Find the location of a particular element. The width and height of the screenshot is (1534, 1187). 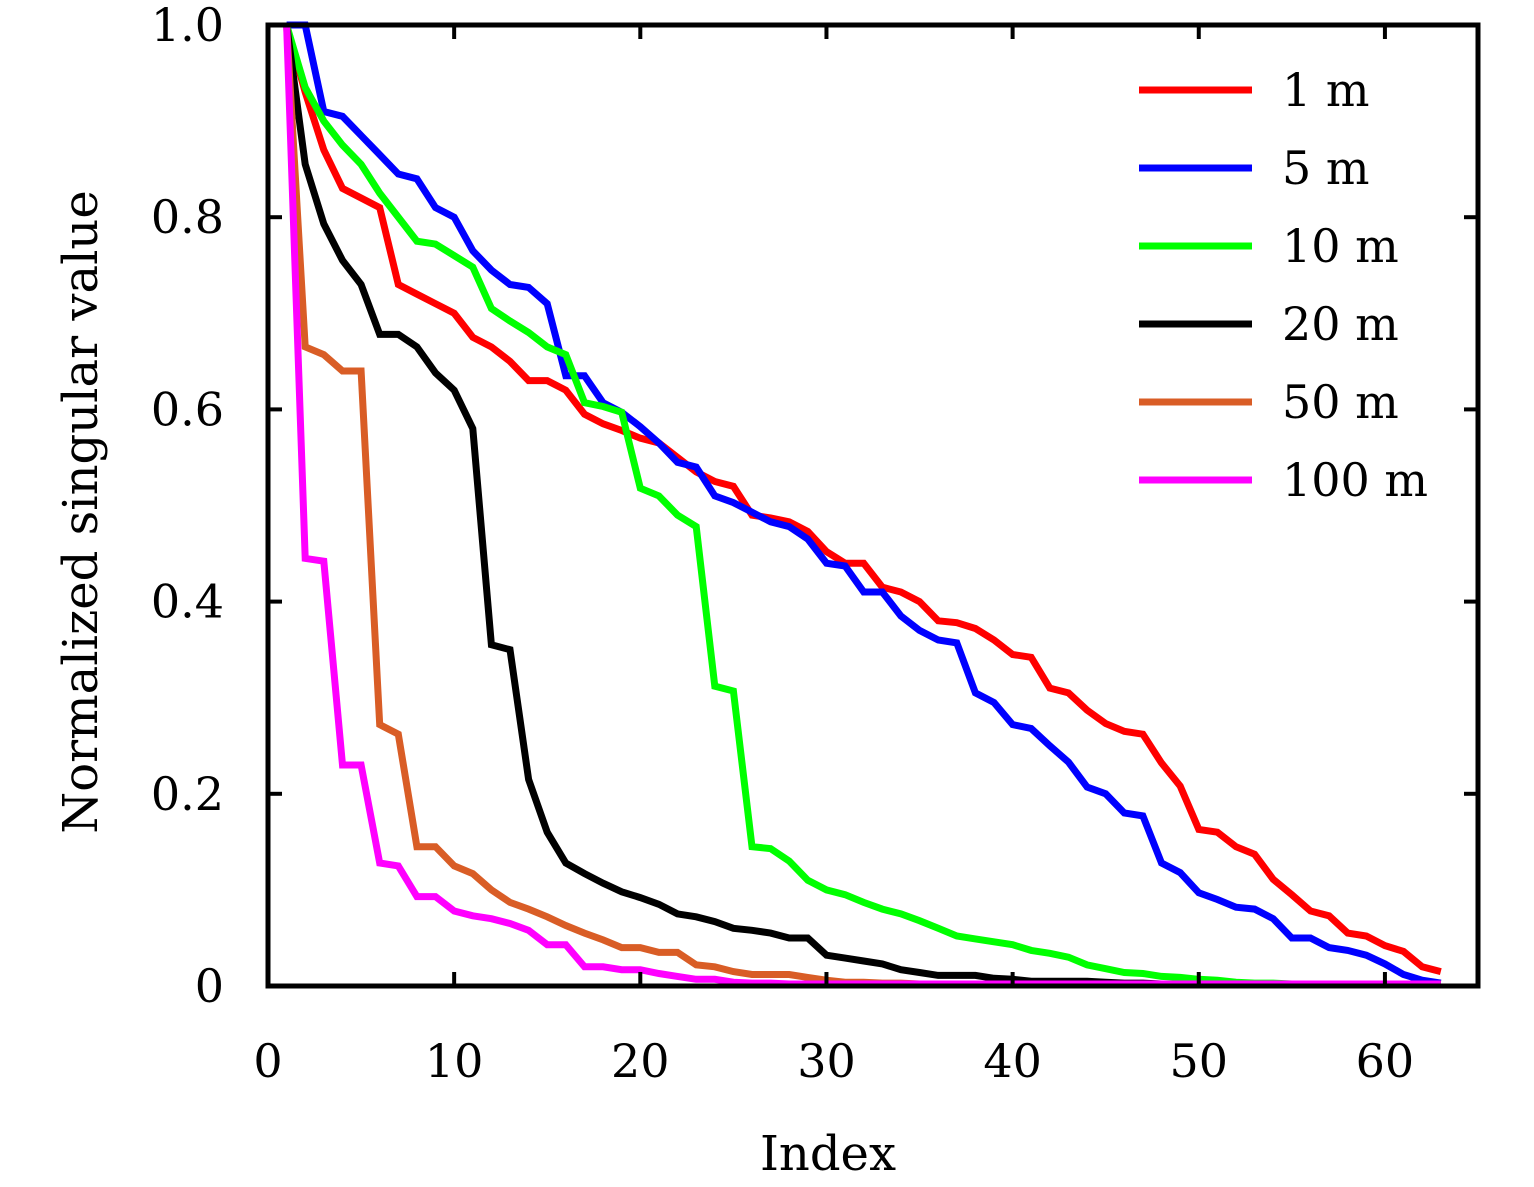

y-axis-label: Normalized singular value is located at coordinates (81, 511).